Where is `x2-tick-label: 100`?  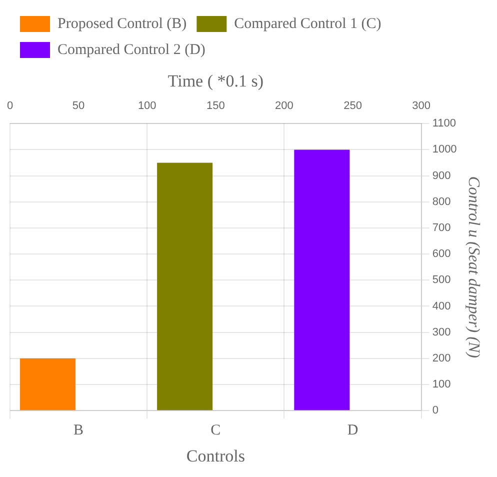 x2-tick-label: 100 is located at coordinates (147, 106).